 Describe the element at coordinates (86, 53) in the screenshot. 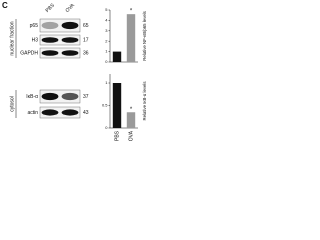

I see `kda-label: 36` at that location.